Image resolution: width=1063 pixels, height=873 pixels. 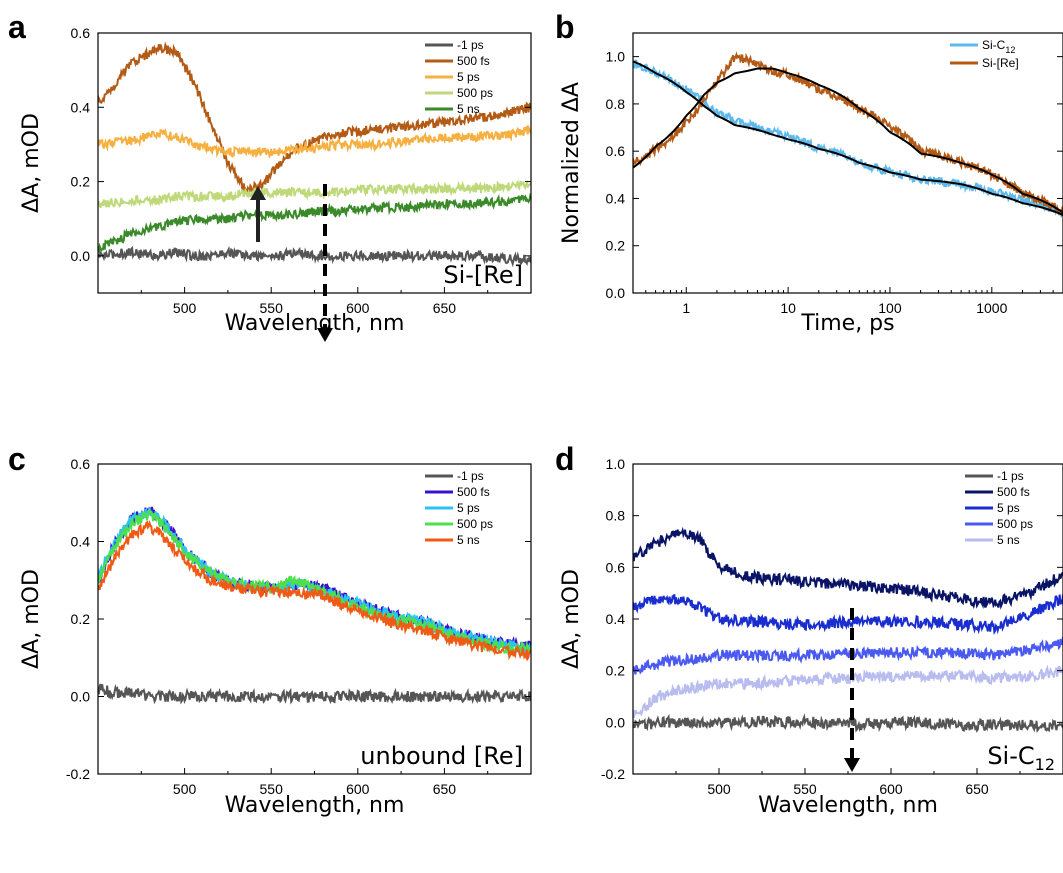 What do you see at coordinates (258, 214) in the screenshot?
I see `panel-a-rise-arrow` at bounding box center [258, 214].